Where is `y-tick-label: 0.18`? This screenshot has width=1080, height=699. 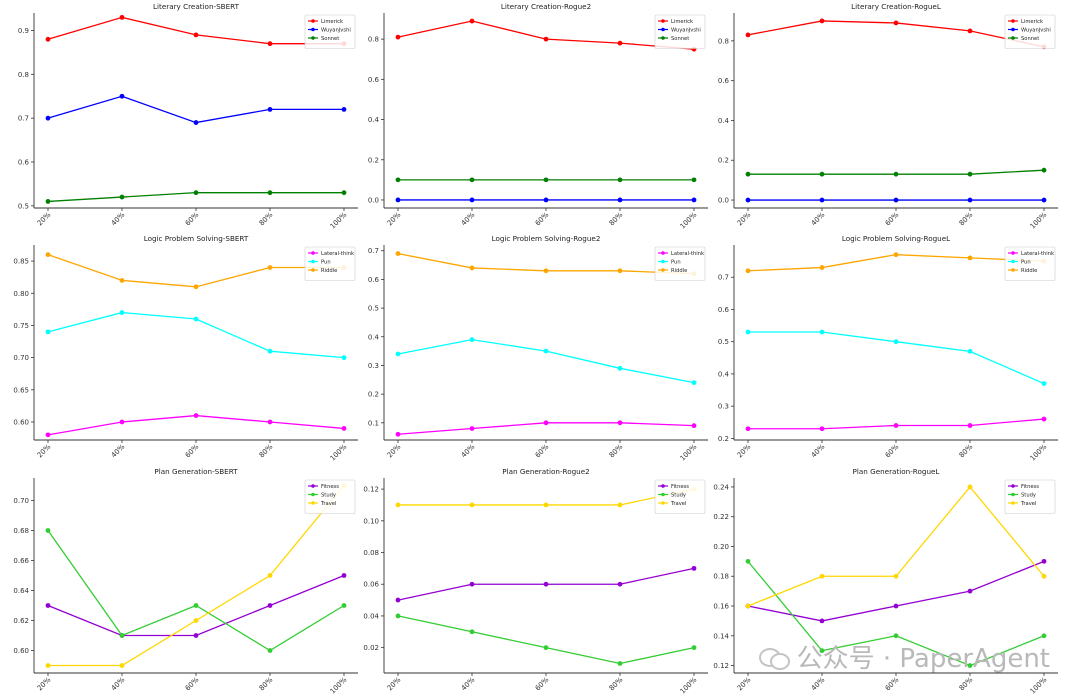 y-tick-label: 0.18 is located at coordinates (721, 577).